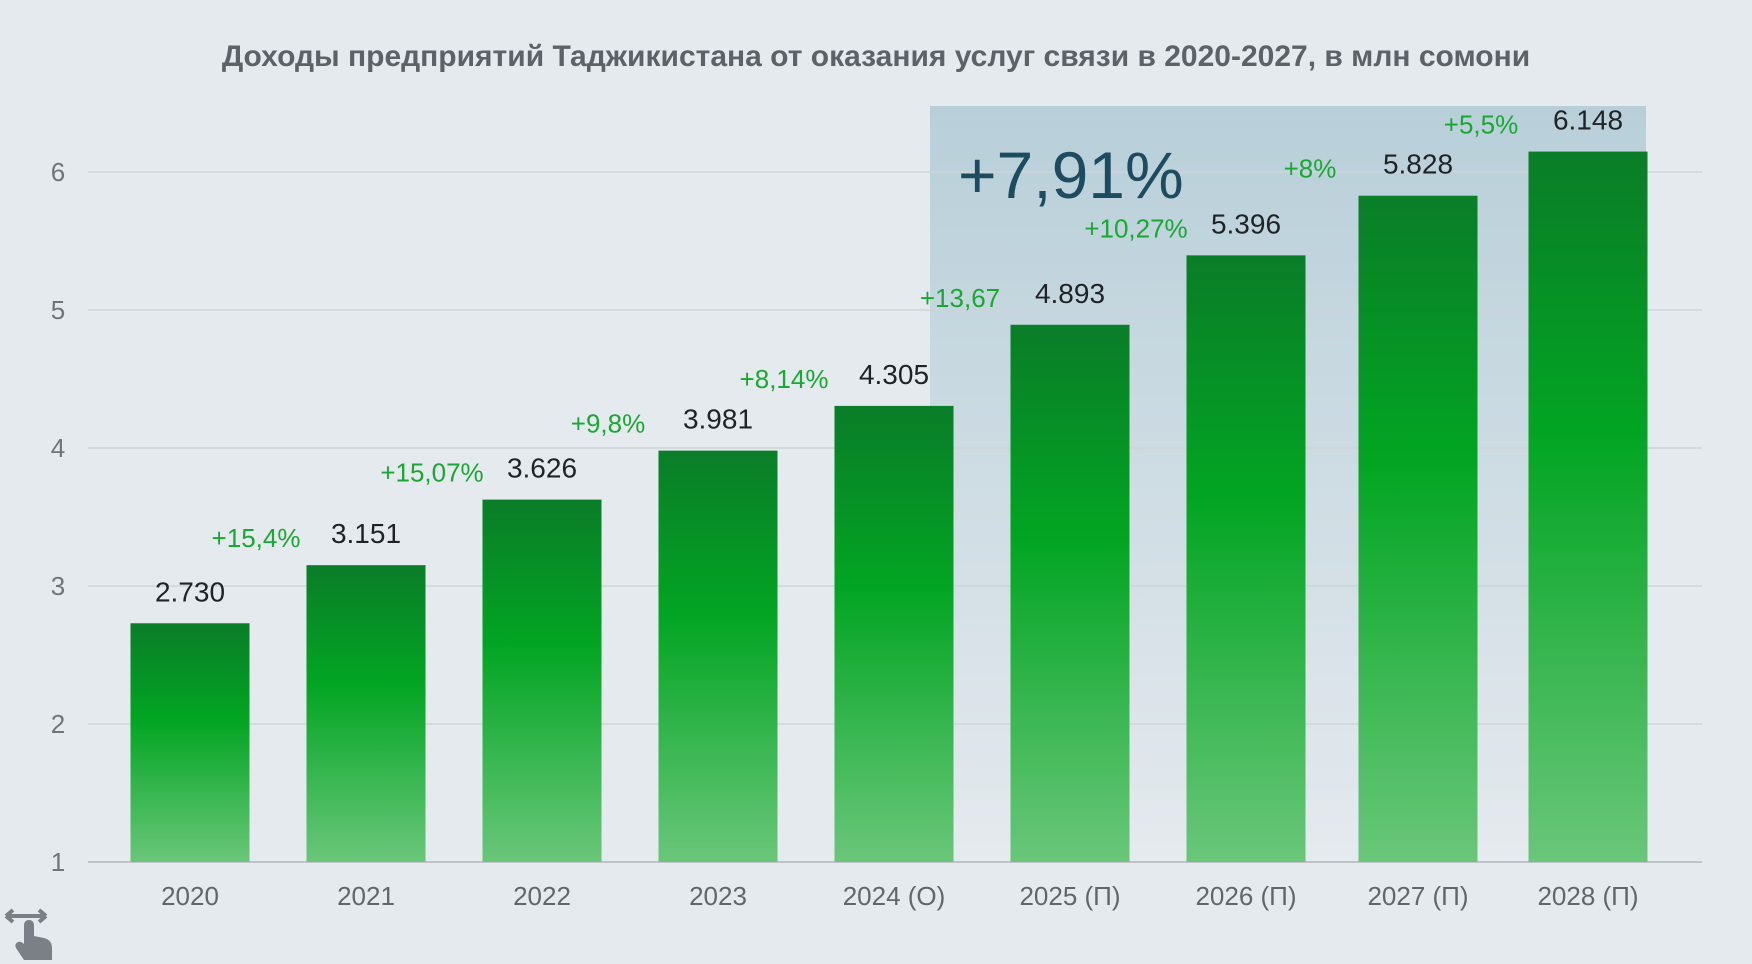 Image resolution: width=1752 pixels, height=964 pixels. What do you see at coordinates (1246, 223) in the screenshot?
I see `value-label: 5.396` at bounding box center [1246, 223].